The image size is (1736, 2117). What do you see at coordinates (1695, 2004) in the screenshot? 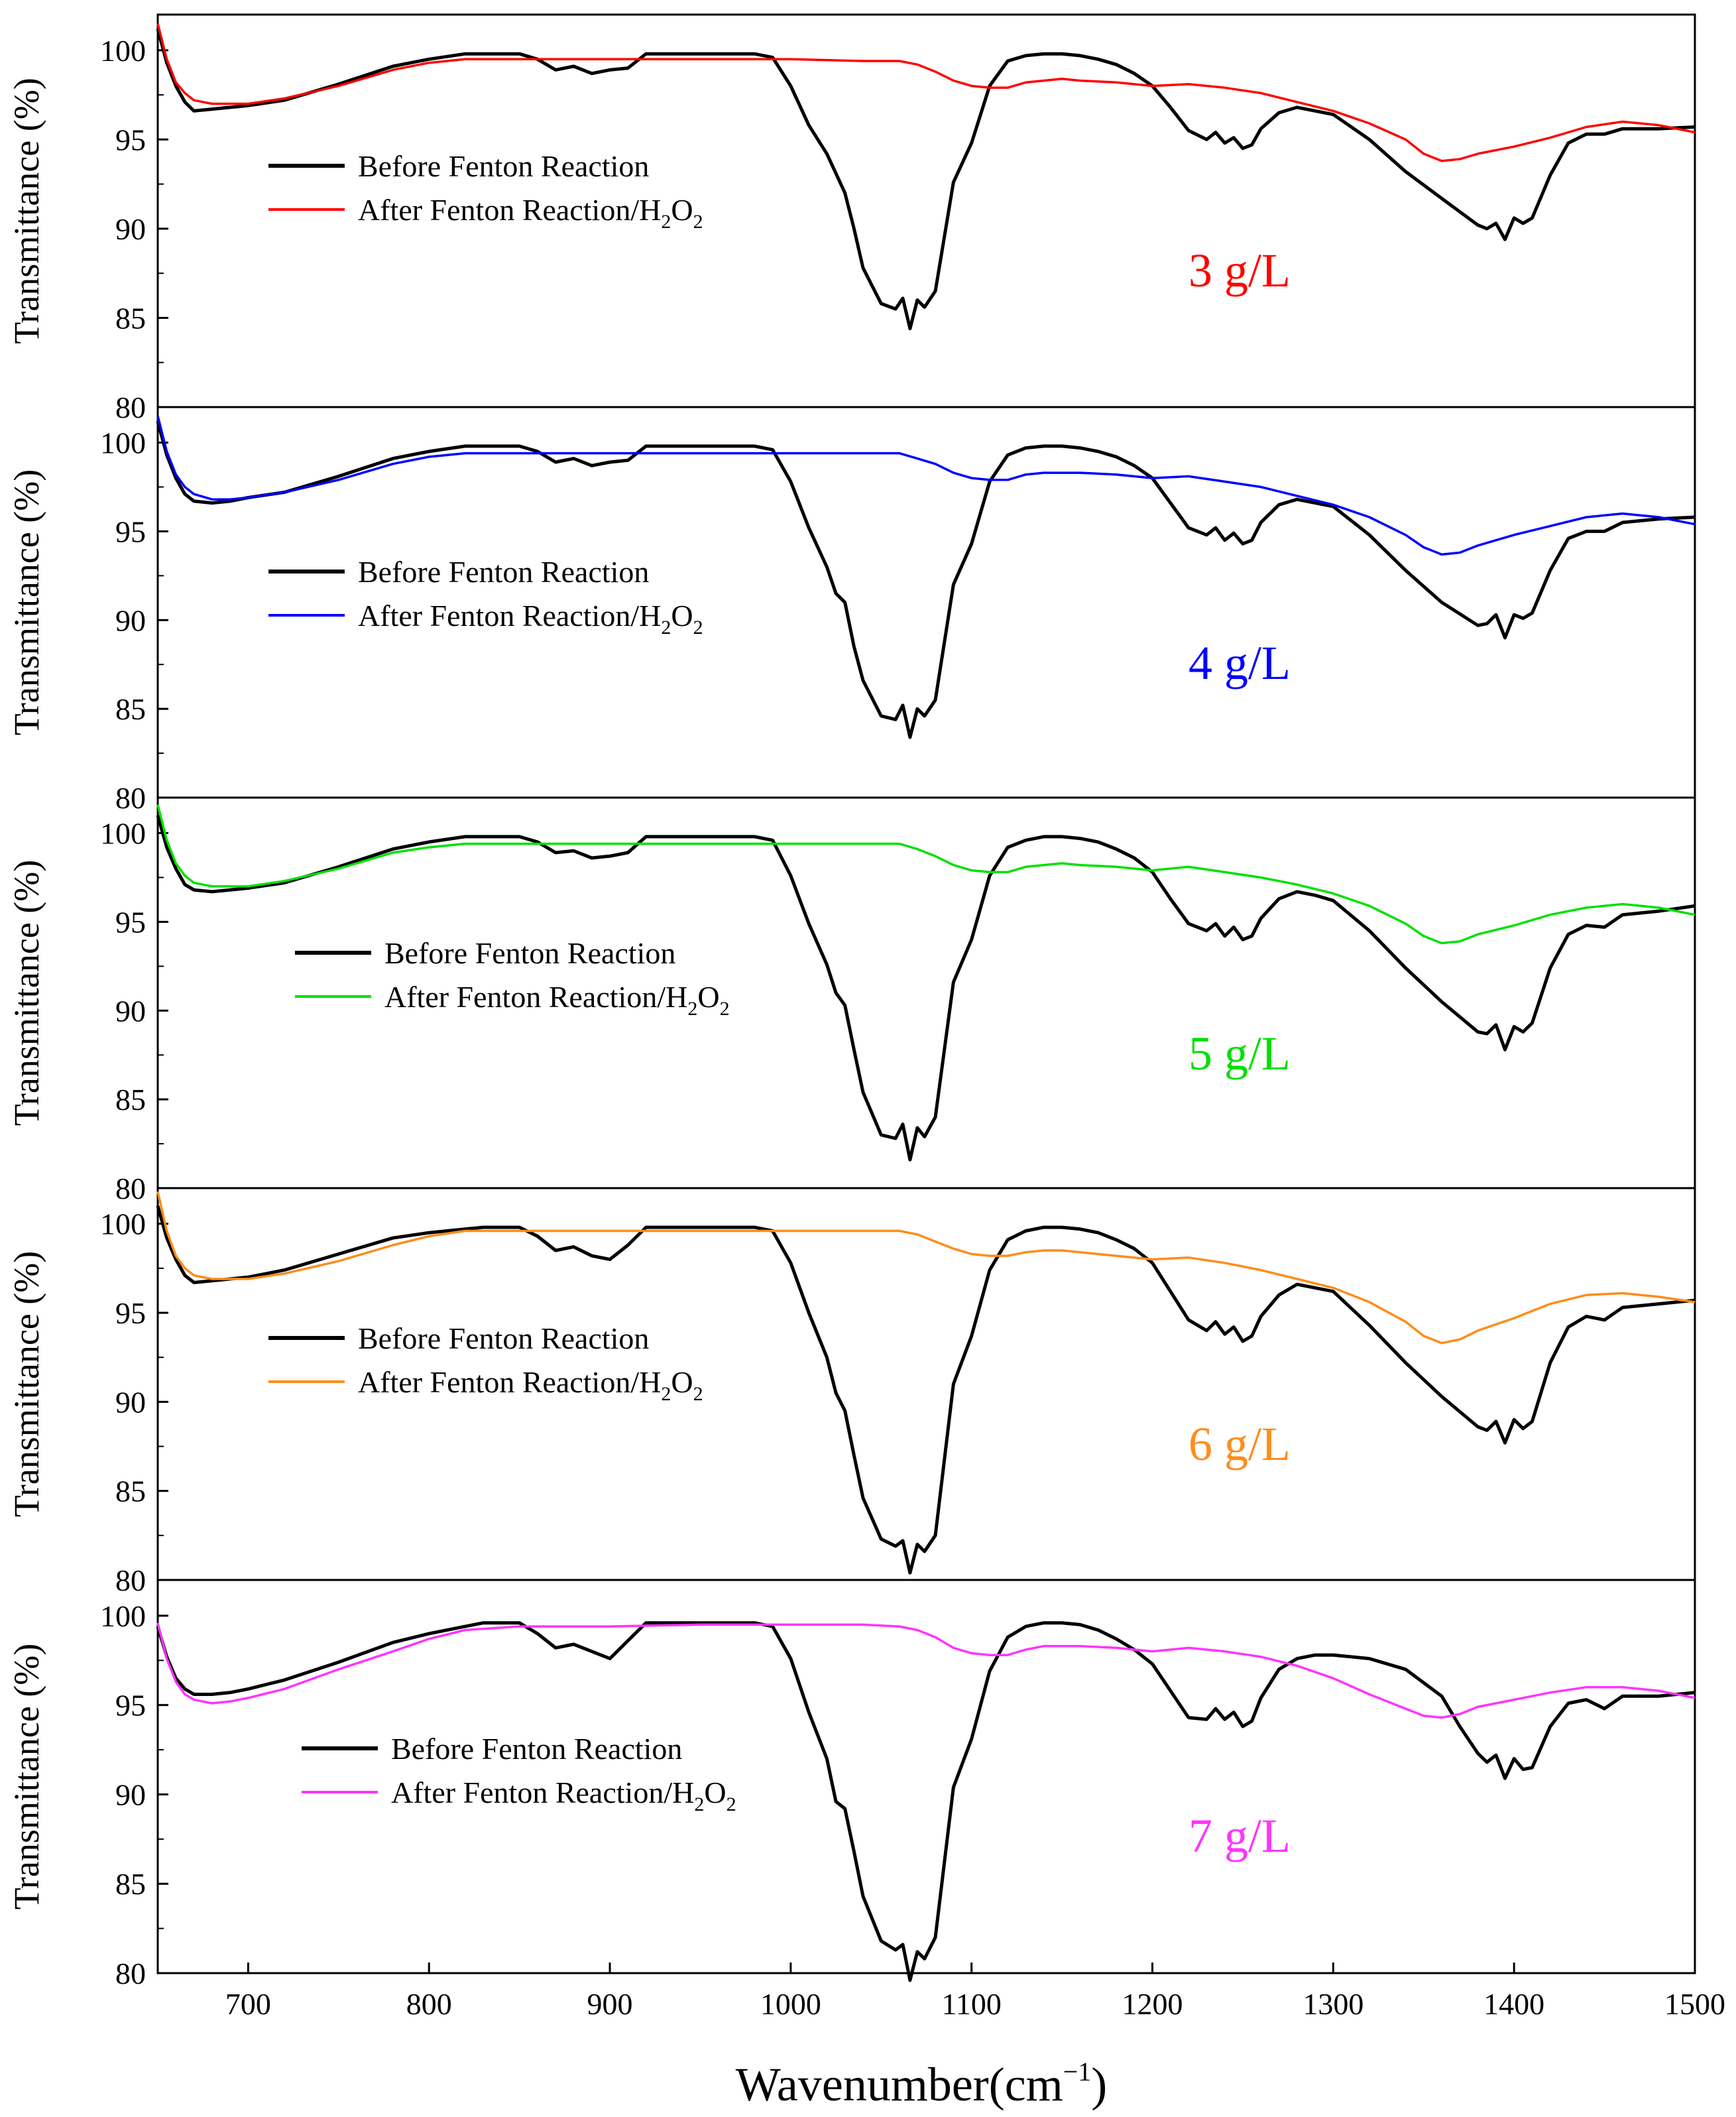
I see `x-tick-label: 1500` at bounding box center [1695, 2004].